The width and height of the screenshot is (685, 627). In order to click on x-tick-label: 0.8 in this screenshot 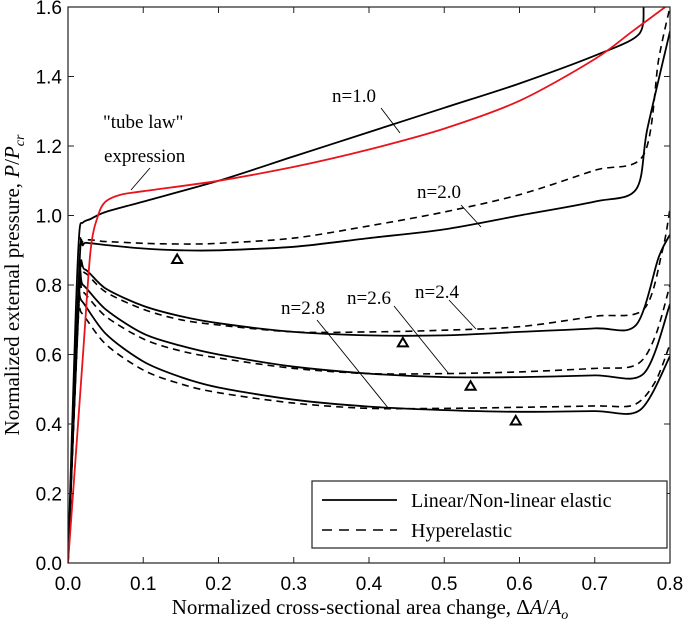, I will do `click(670, 584)`.